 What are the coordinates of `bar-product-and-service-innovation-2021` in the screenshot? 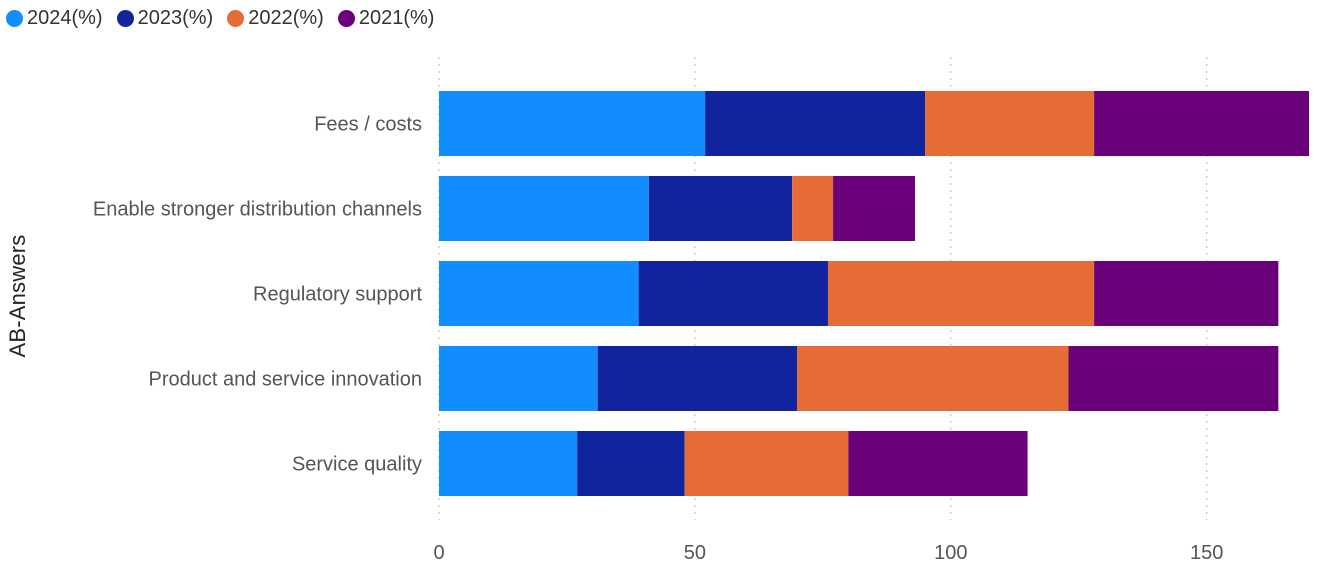 It's located at (1173, 378).